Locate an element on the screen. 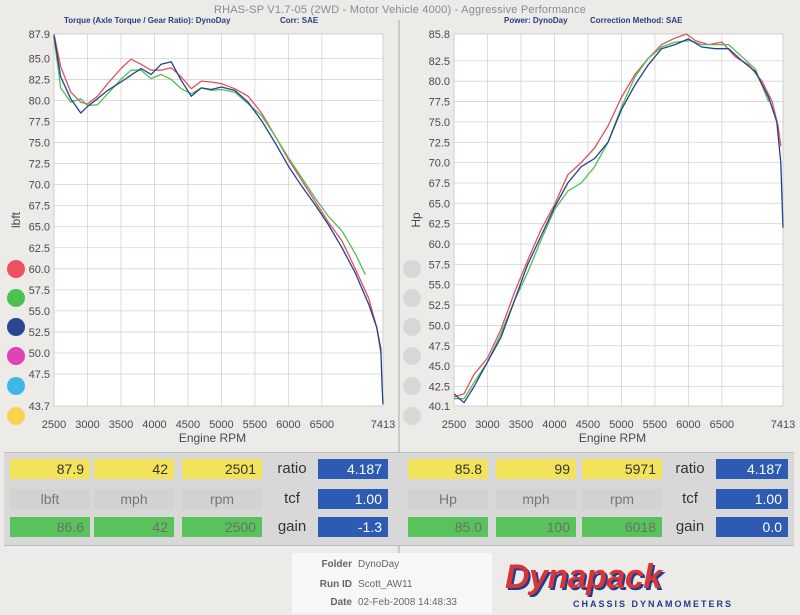  legend-dot-magenta is located at coordinates (16, 356).